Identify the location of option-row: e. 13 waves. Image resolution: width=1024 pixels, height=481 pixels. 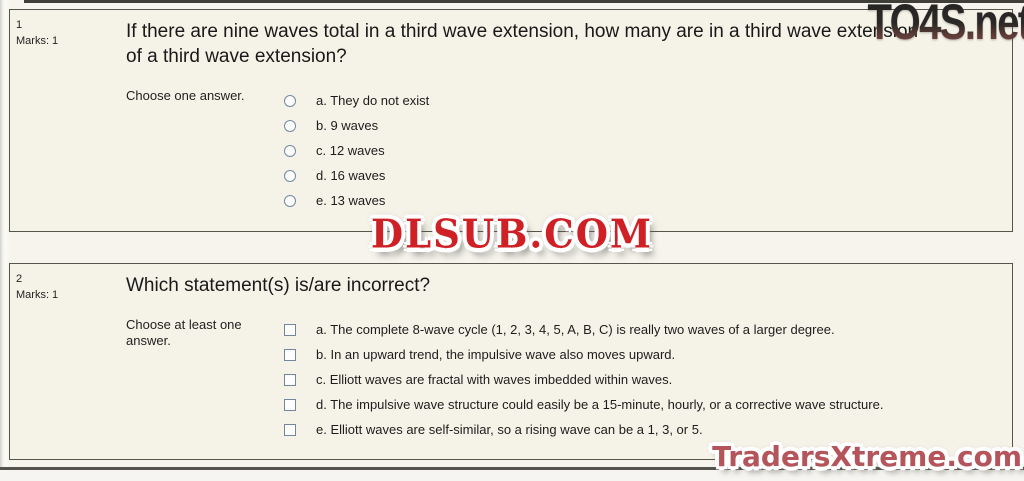
(356, 200).